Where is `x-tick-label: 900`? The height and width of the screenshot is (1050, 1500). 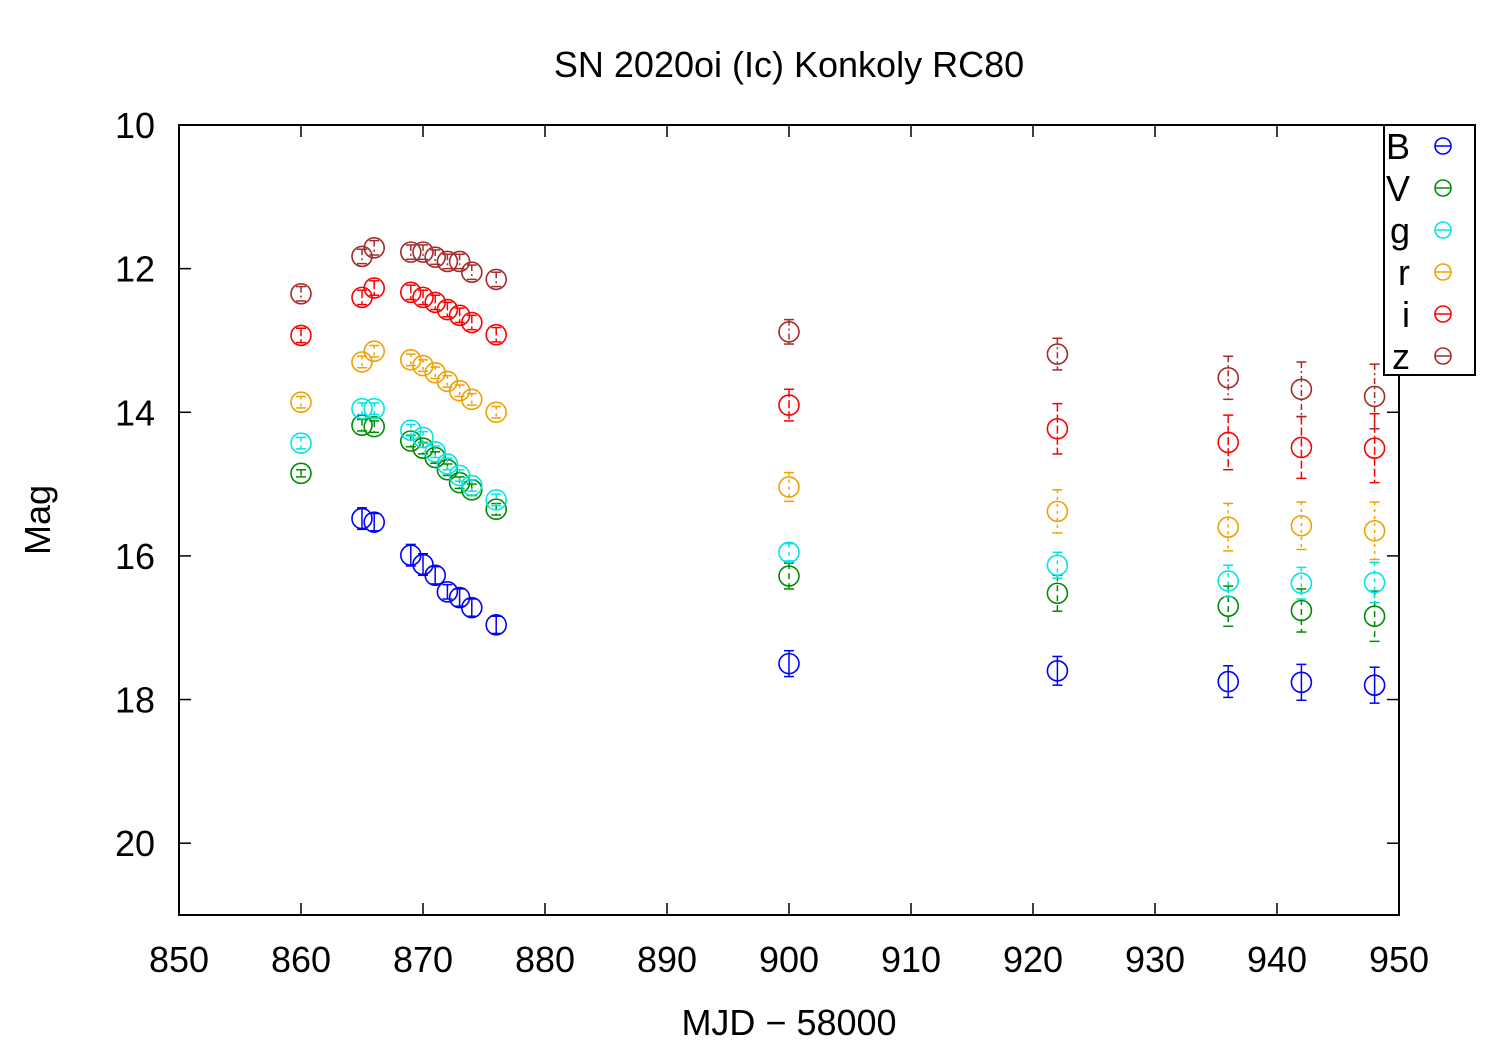 x-tick-label: 900 is located at coordinates (789, 959).